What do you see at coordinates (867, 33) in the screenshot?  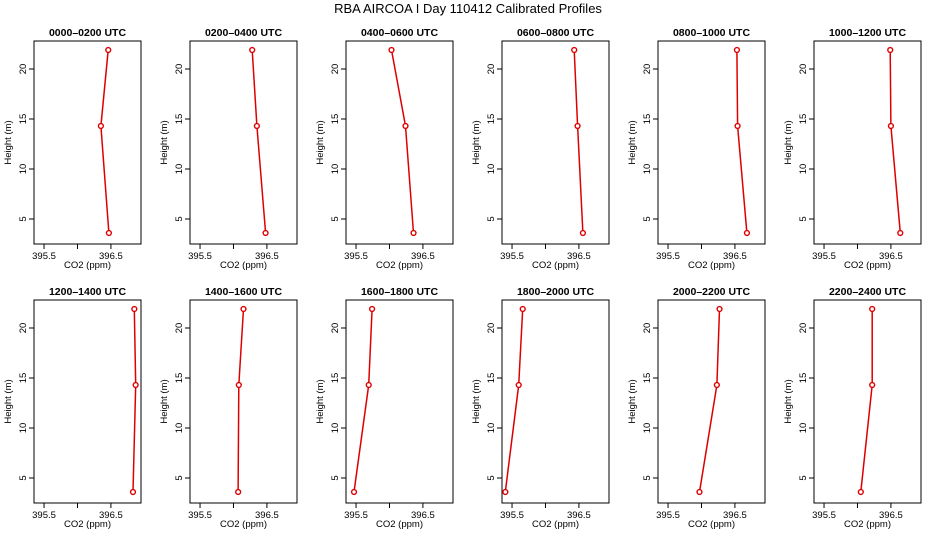 I see `panel-title: 1000–1200 UTC` at bounding box center [867, 33].